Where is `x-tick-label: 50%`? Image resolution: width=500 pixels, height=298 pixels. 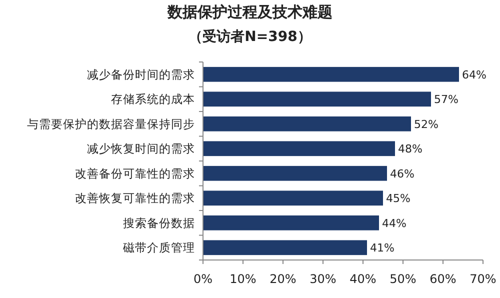
x-tick-label: 50% is located at coordinates (403, 279).